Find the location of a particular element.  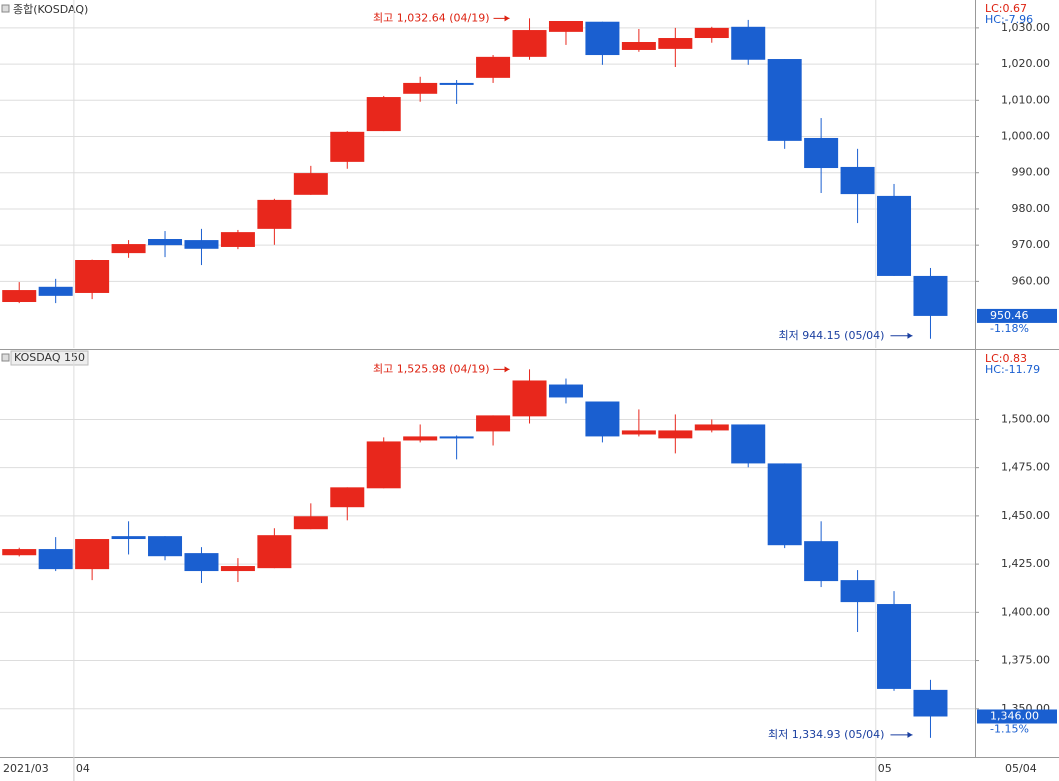

y-tick-label: 990.00 is located at coordinates (1031, 172).